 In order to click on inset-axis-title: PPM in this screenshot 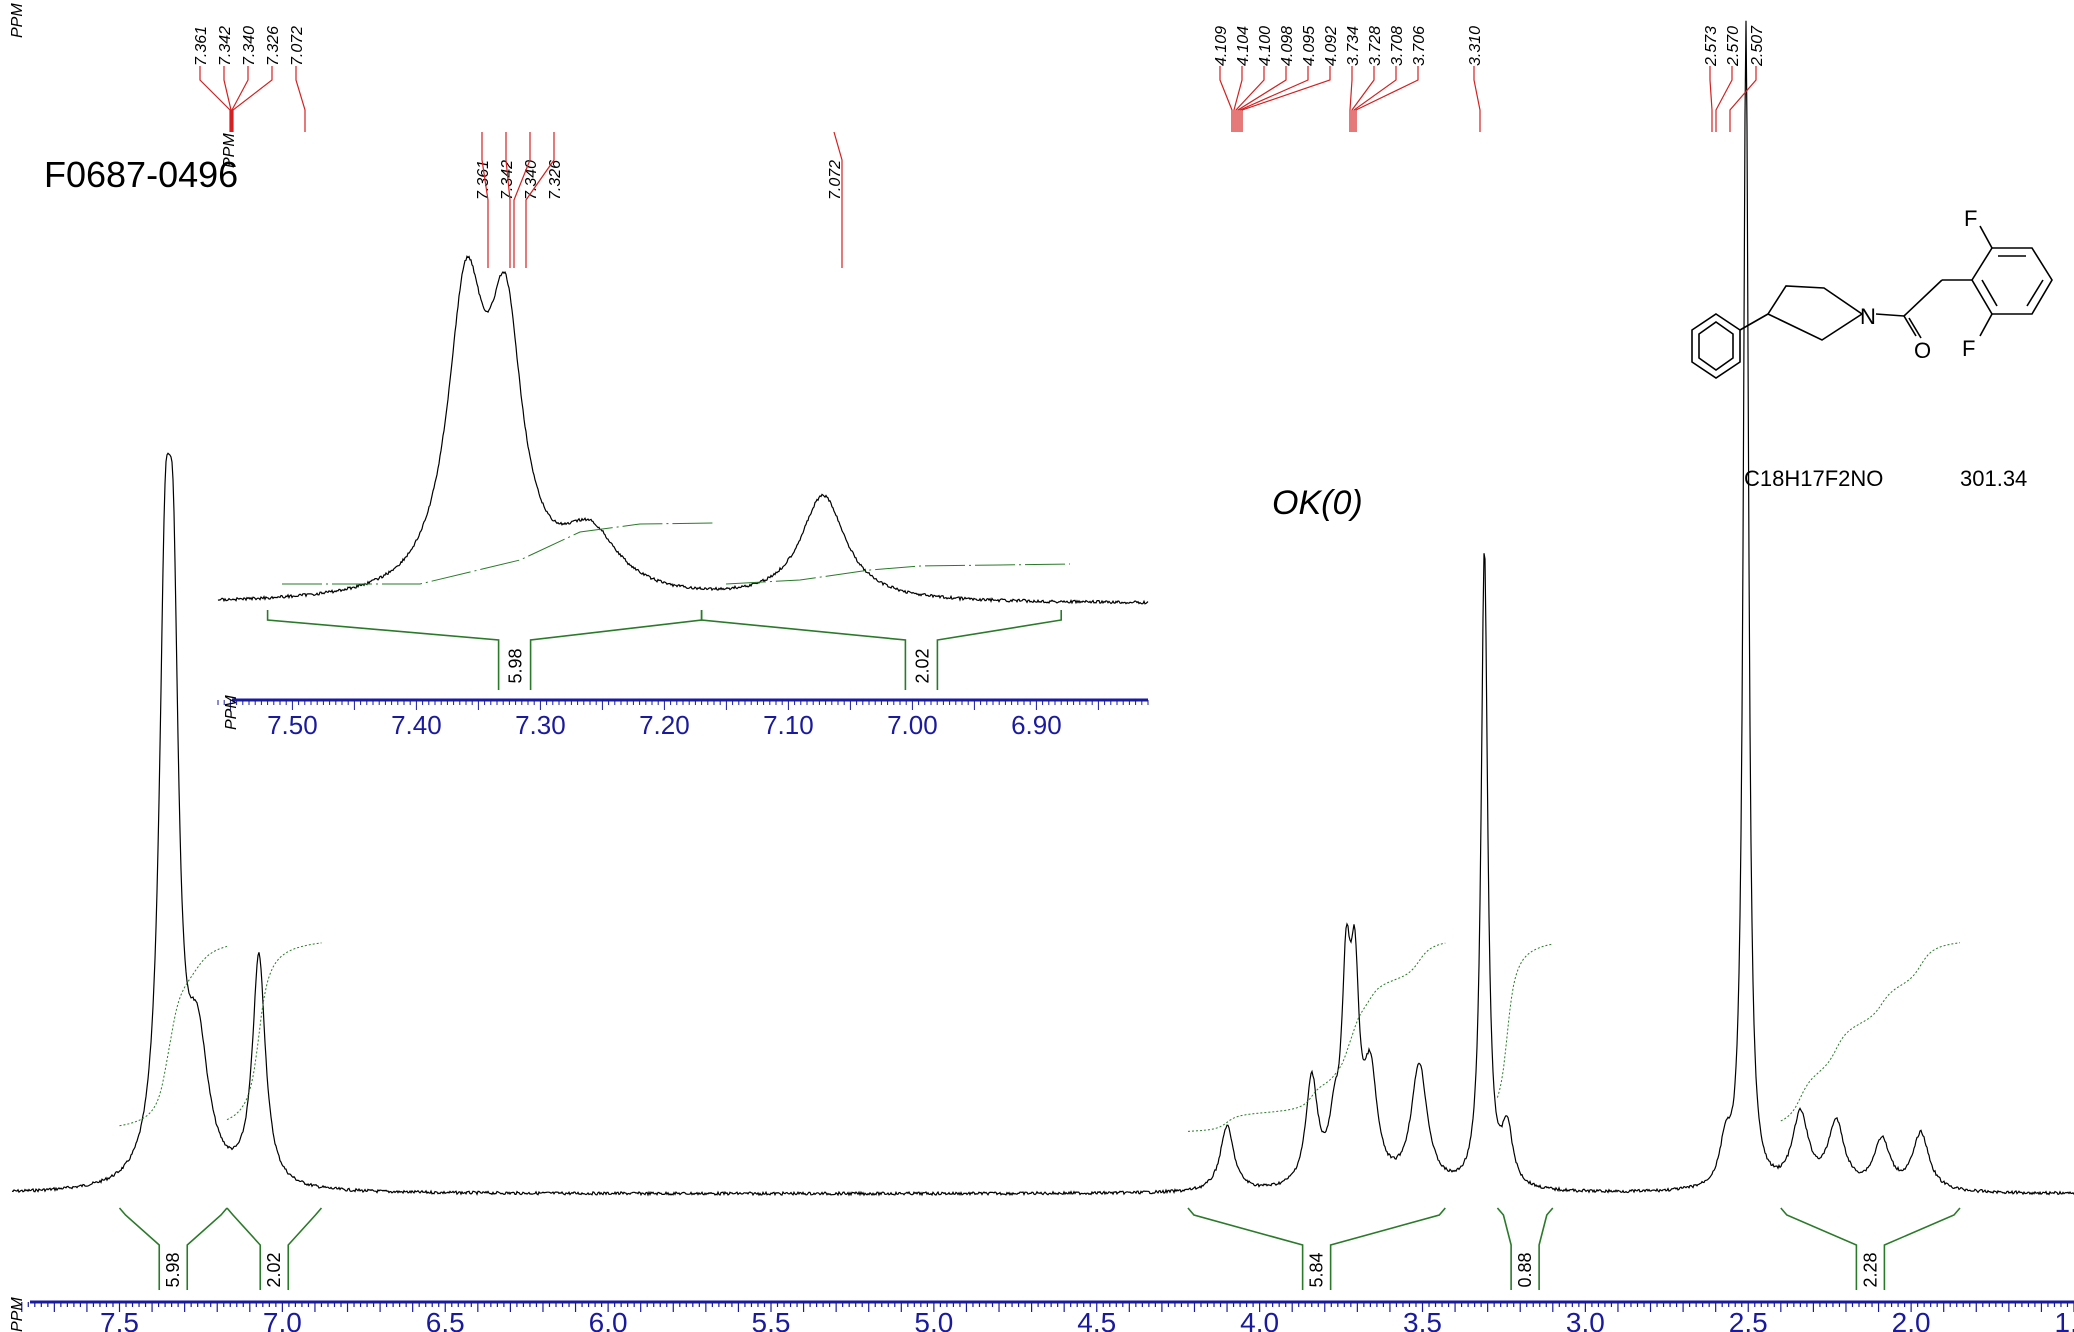, I will do `click(231, 712)`.